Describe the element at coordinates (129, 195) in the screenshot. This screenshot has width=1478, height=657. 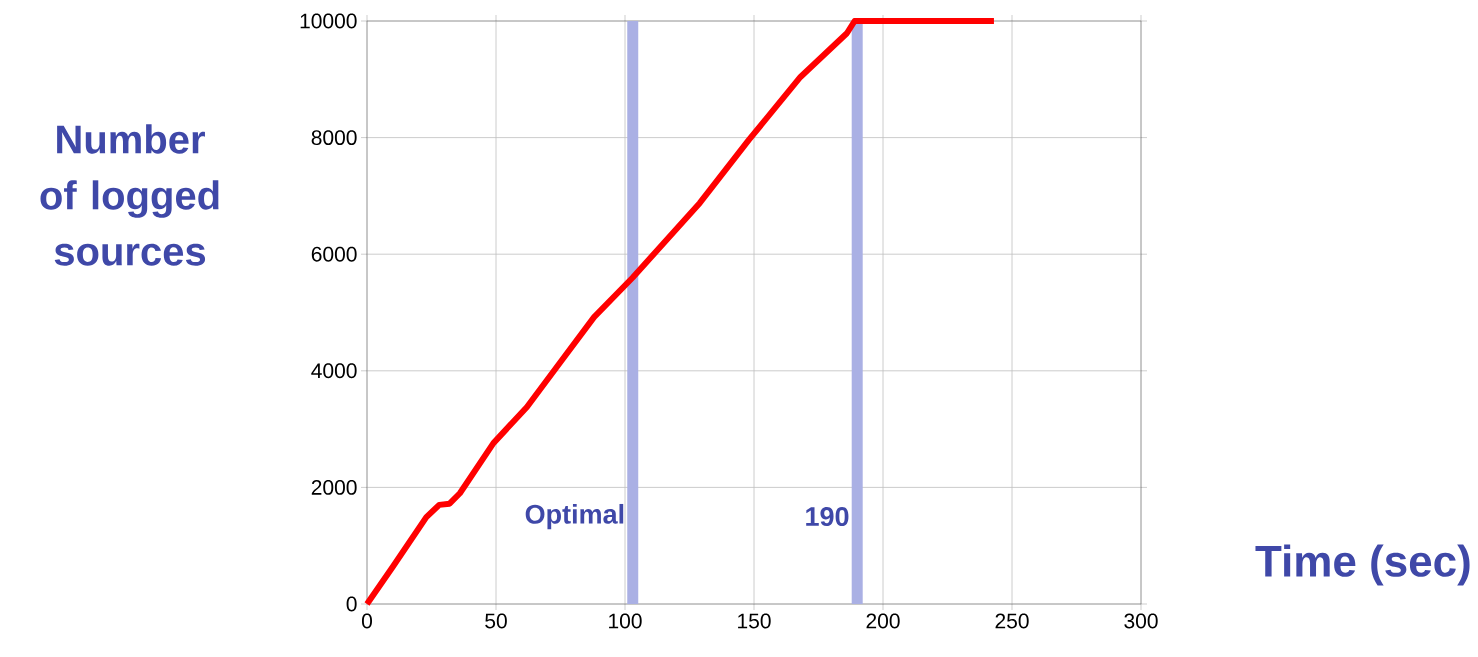
I see `y-axis-title: Number of logged sources` at that location.